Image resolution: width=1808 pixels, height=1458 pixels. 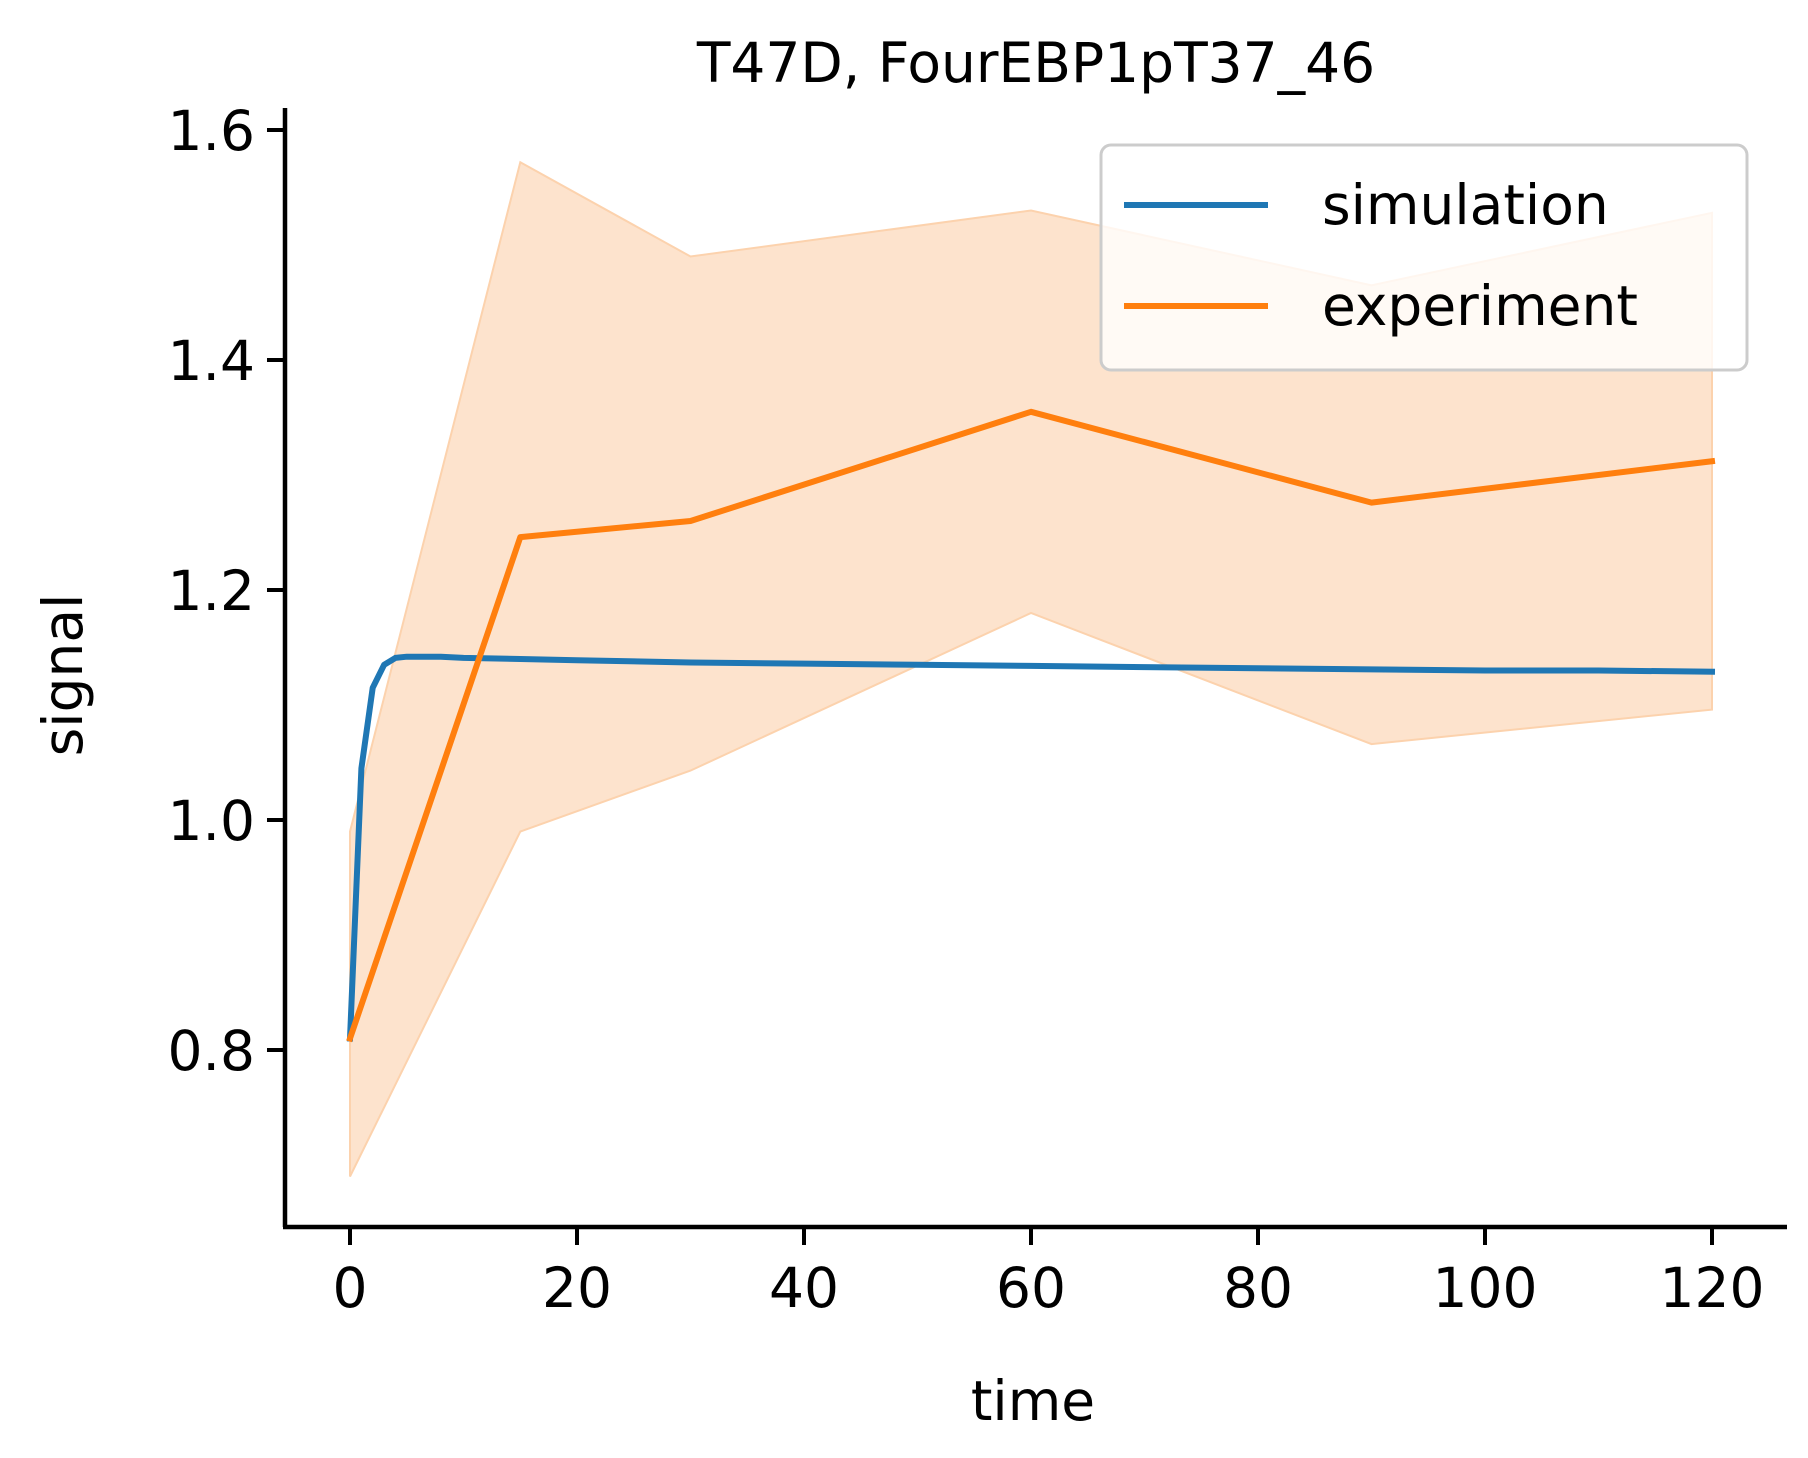 I want to click on x-tick-label: 40, so click(x=804, y=1288).